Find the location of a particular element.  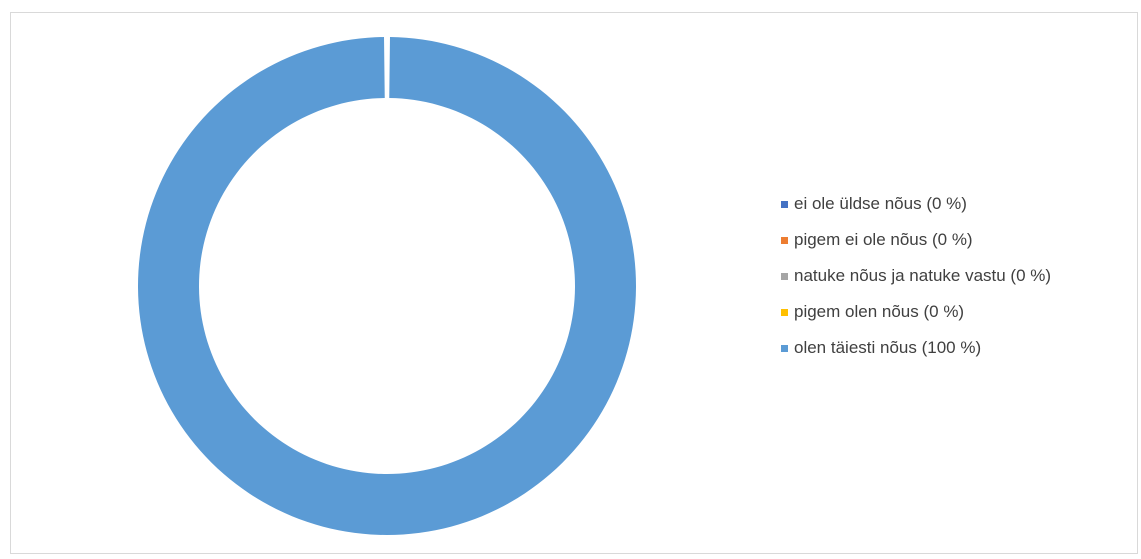

legend-label-1: pigem ei ole nõus (0 %) is located at coordinates (883, 239).